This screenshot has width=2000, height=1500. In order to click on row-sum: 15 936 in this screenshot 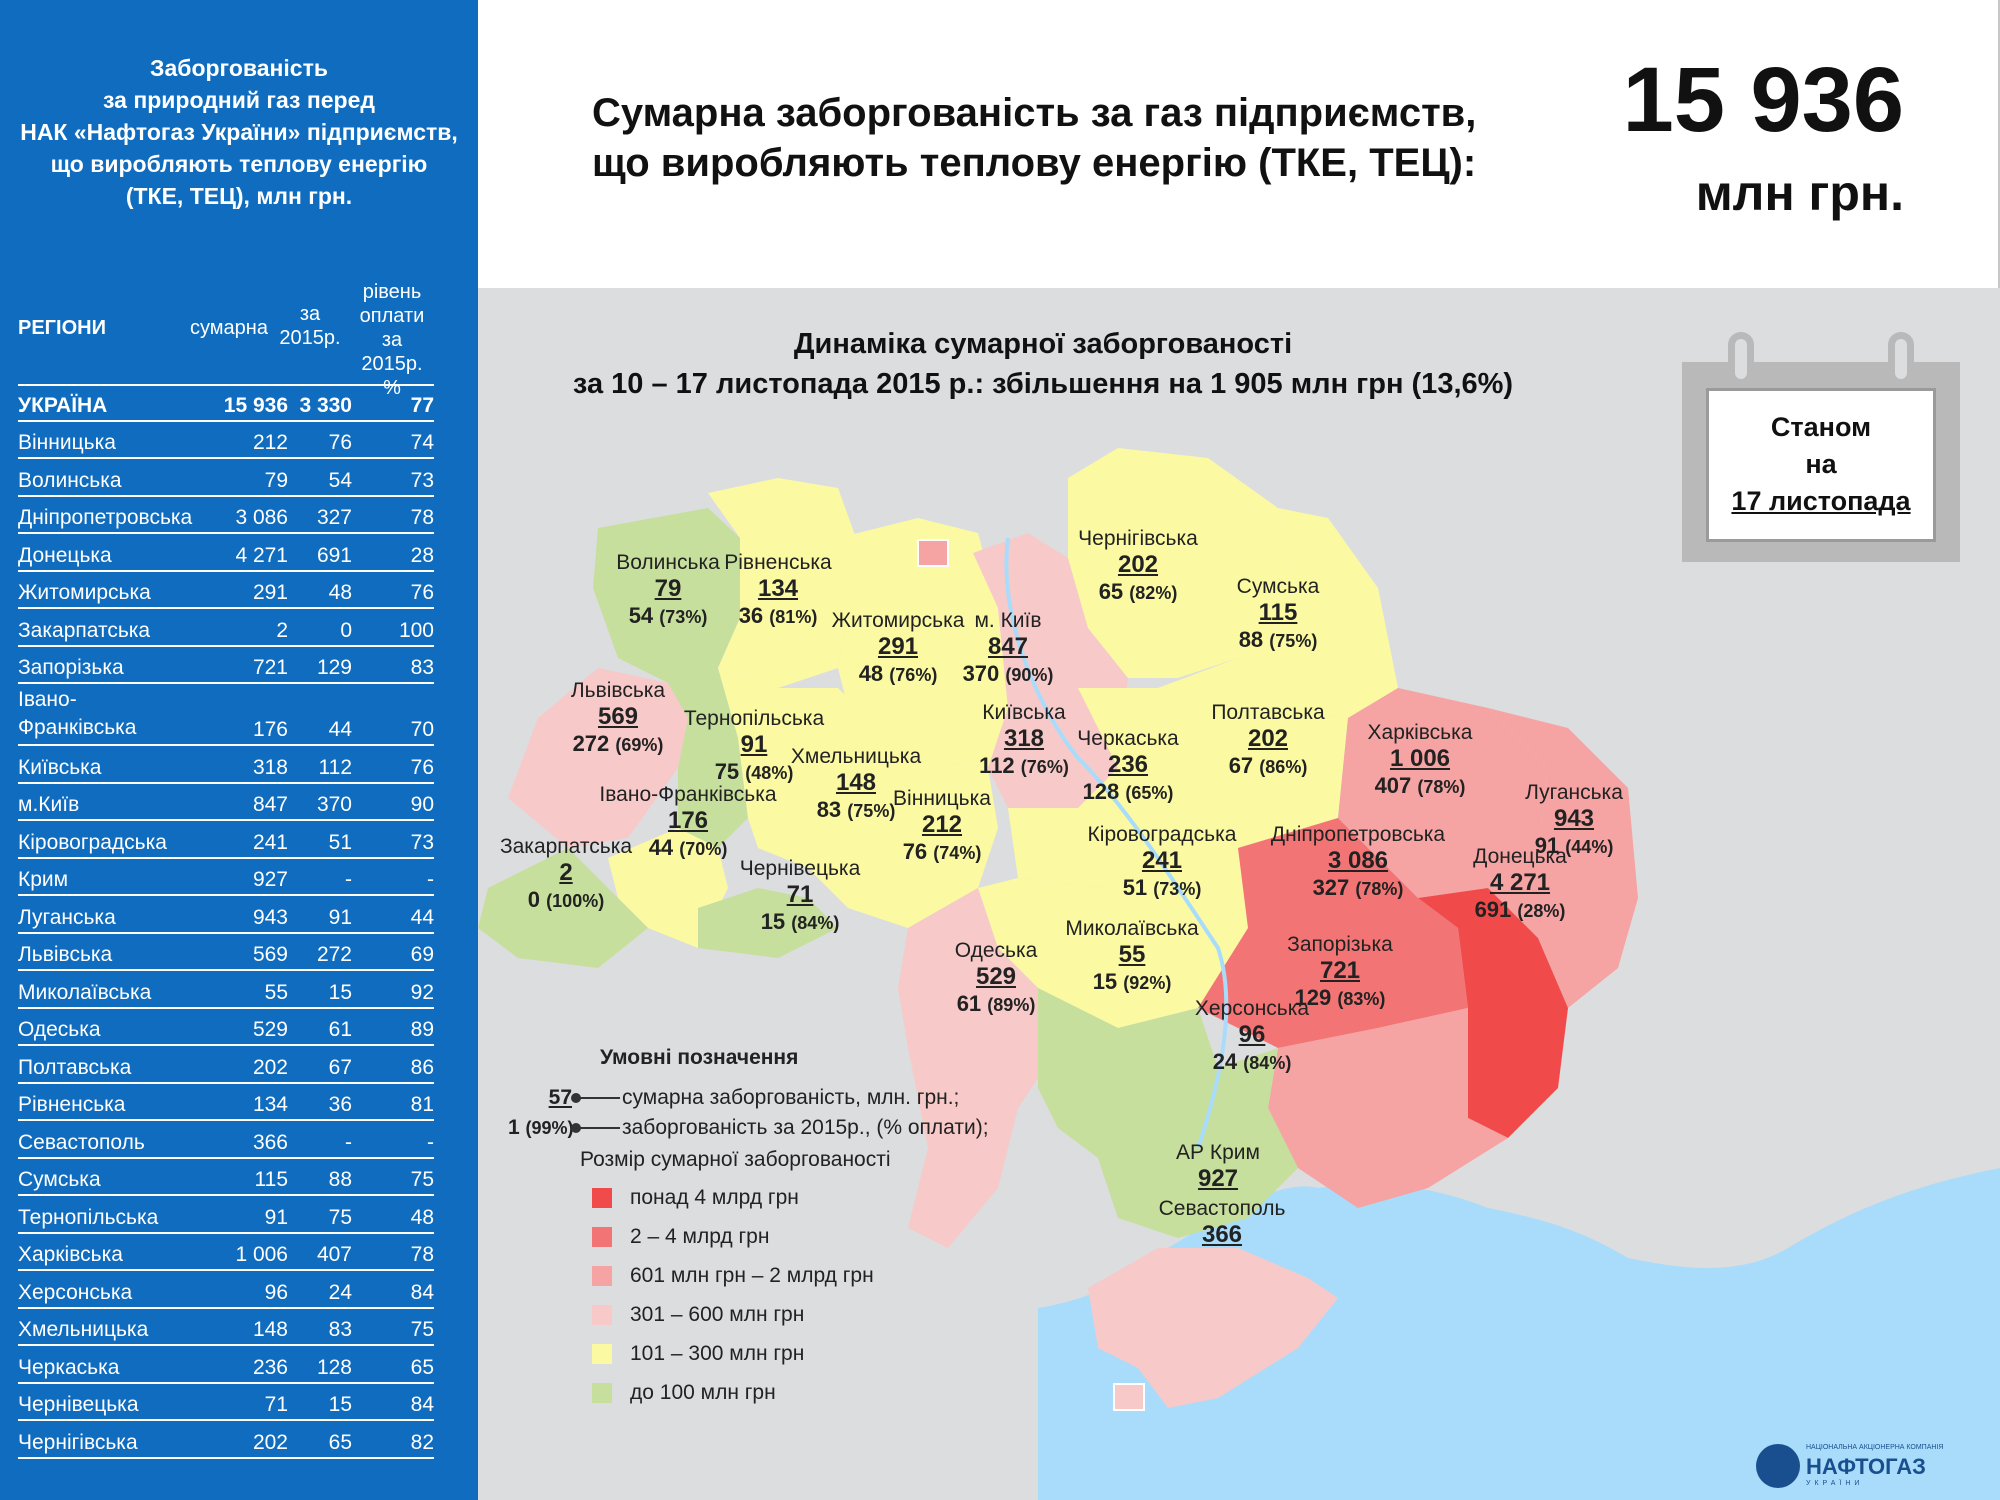, I will do `click(255, 405)`.